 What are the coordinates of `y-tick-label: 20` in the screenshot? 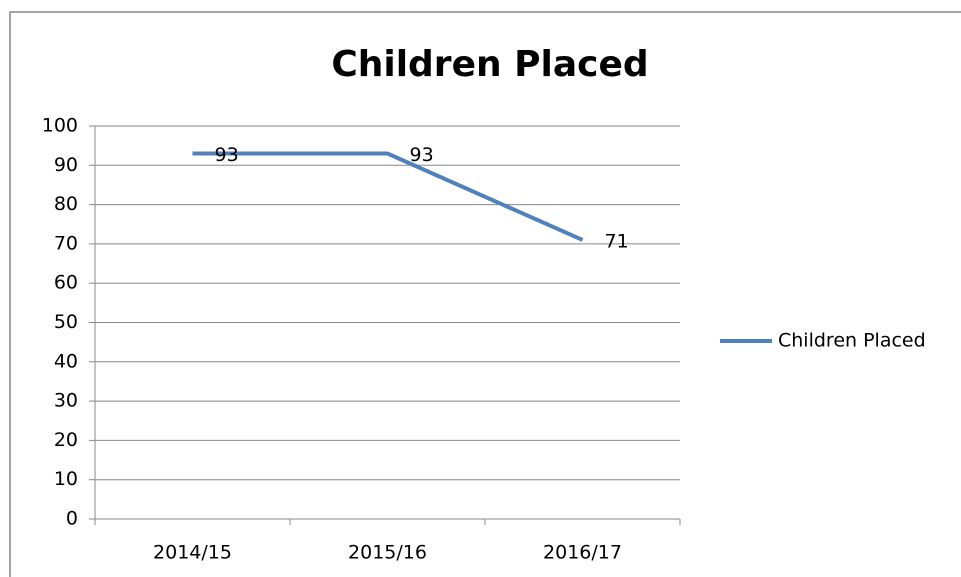 It's located at (66, 440).